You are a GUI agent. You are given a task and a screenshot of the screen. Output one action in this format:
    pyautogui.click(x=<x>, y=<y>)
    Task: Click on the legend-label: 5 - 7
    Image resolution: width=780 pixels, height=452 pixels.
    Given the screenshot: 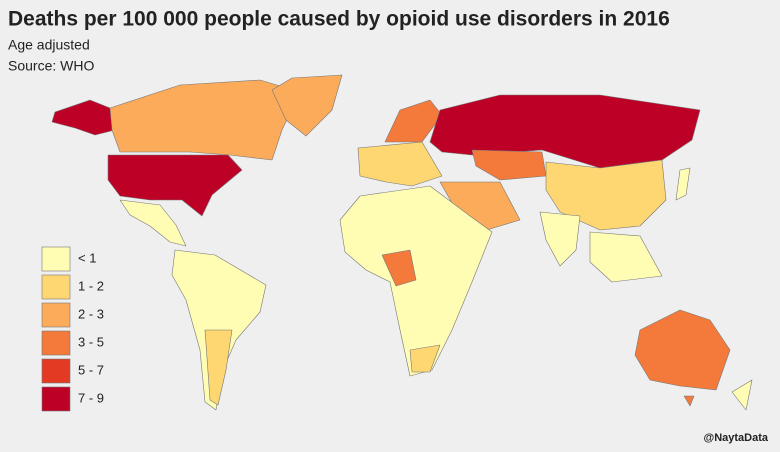 What is the action you would take?
    pyautogui.click(x=91, y=369)
    